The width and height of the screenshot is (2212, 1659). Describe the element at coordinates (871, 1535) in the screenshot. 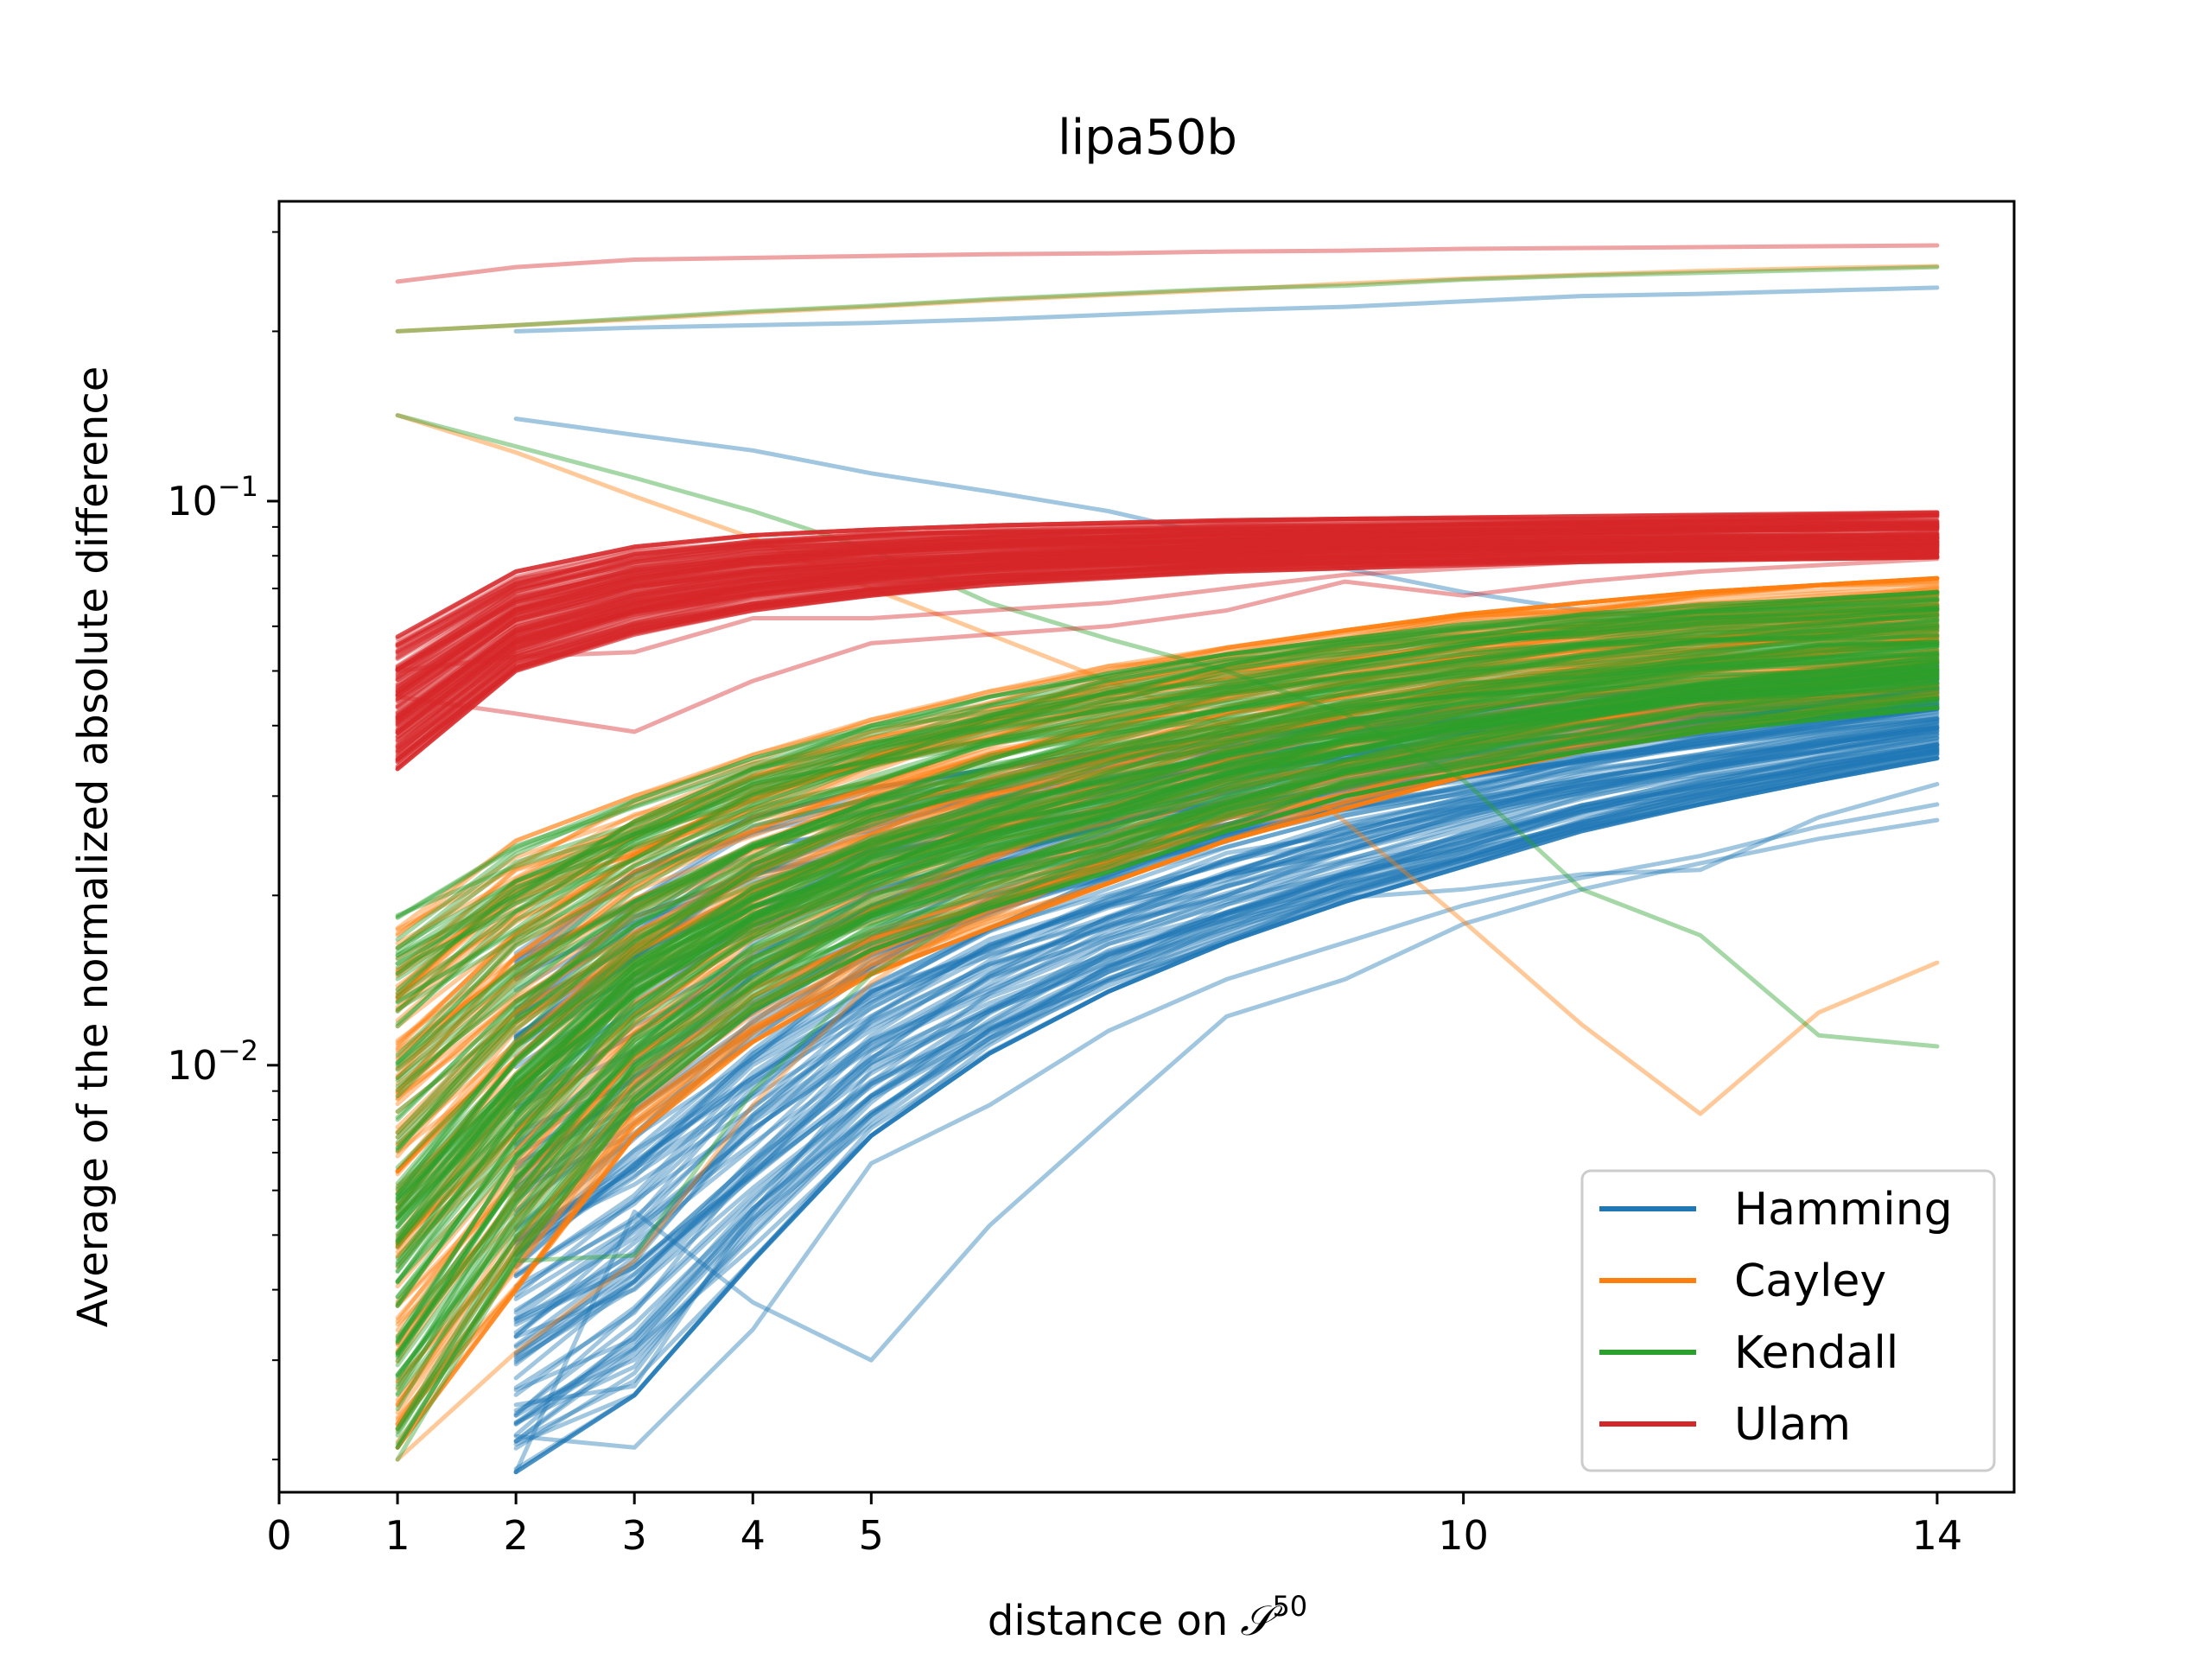

I see `x-tick-label: 5` at that location.